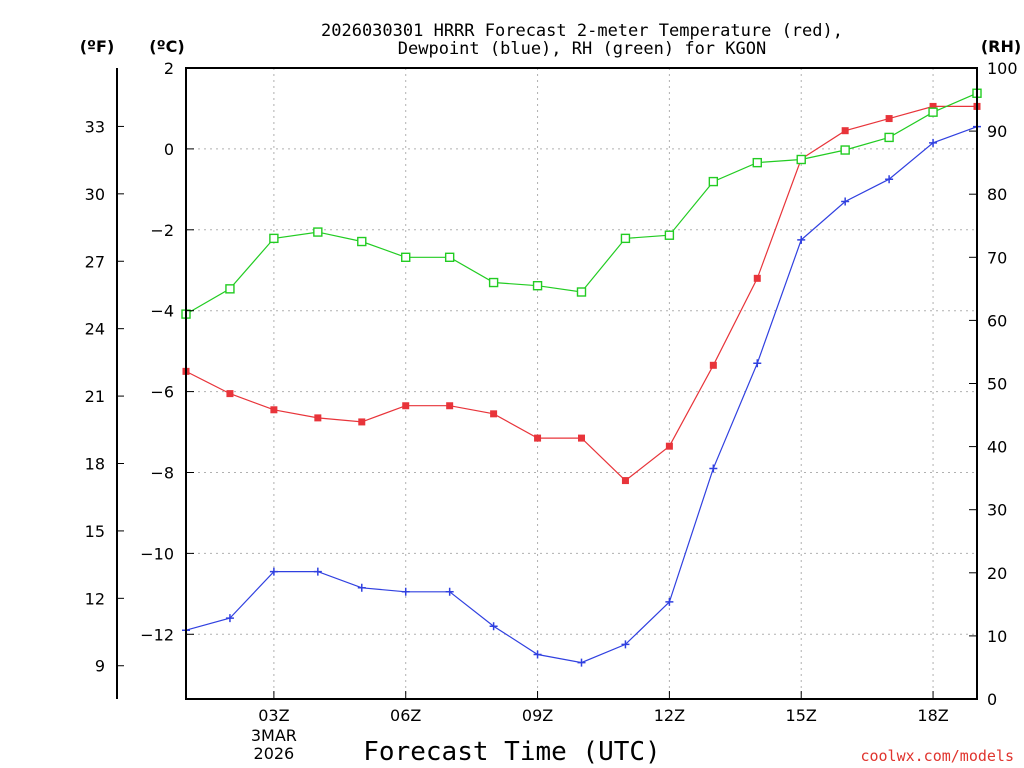 Image resolution: width=1024 pixels, height=768 pixels. I want to click on rh-tick-label: 90, so click(997, 131).